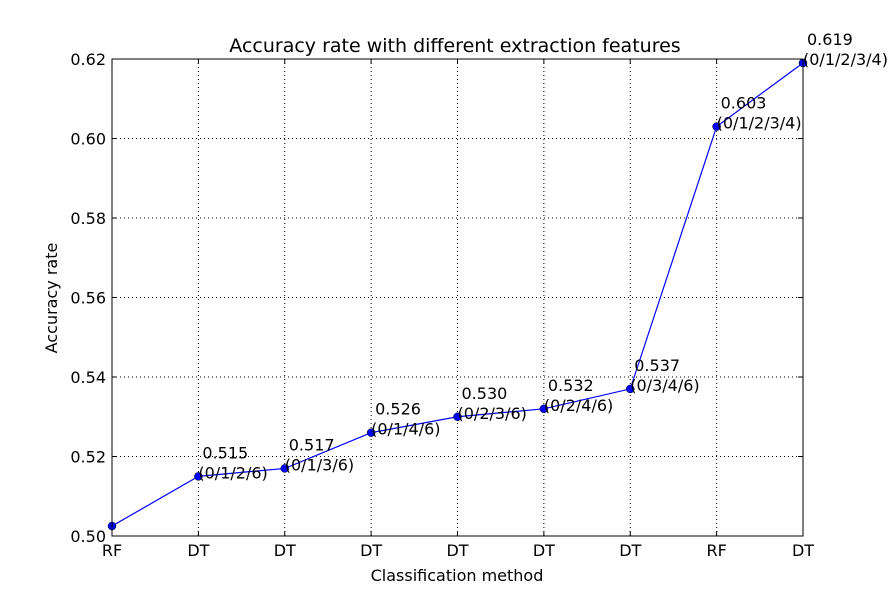 The image size is (893, 596). I want to click on y-tick-label: 0.50, so click(88, 536).